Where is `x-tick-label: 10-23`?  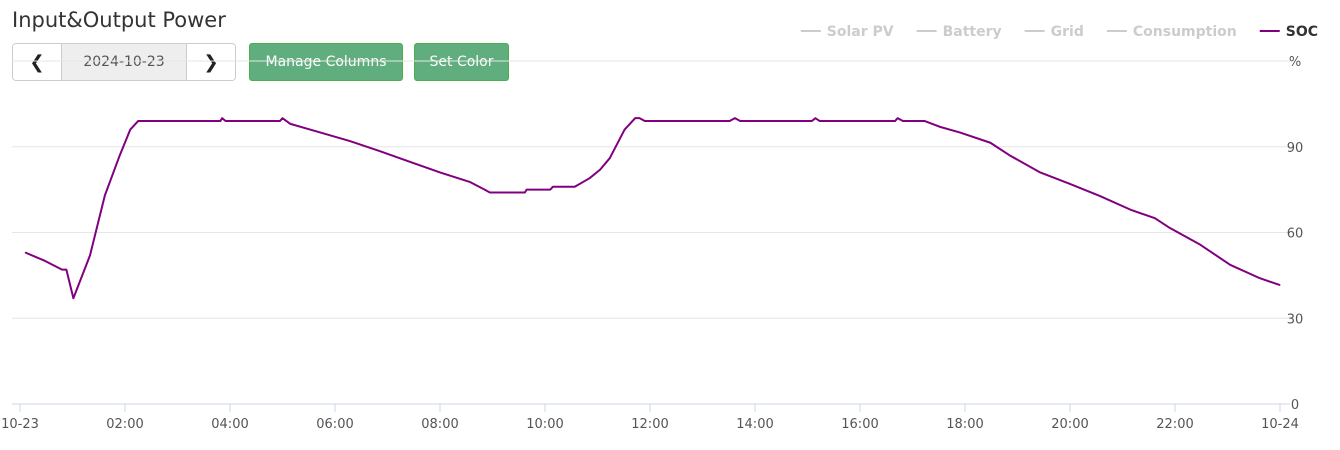 x-tick-label: 10-23 is located at coordinates (20, 424).